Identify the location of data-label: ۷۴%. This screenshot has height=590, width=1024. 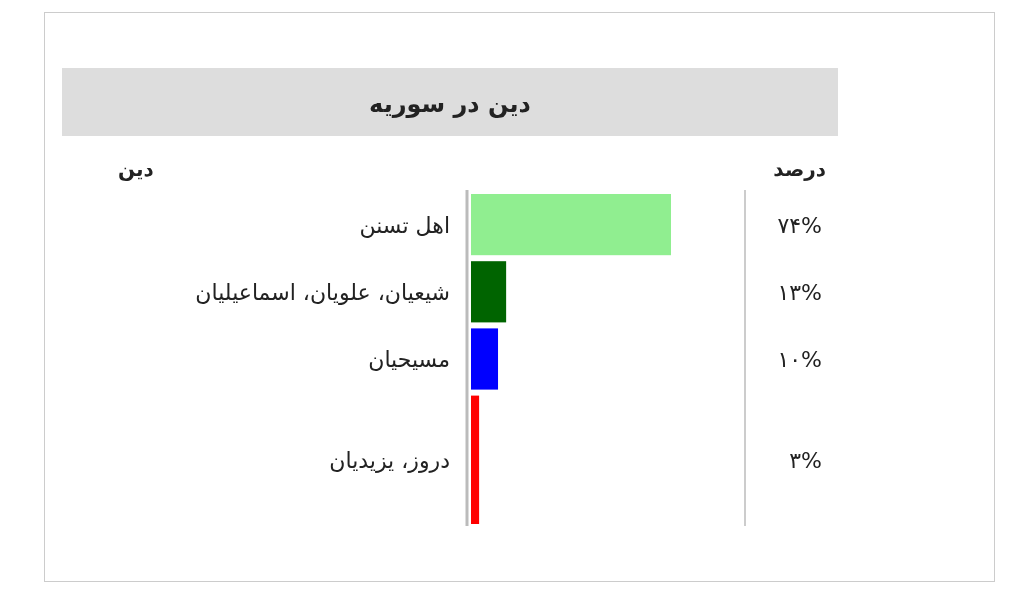
(799, 225).